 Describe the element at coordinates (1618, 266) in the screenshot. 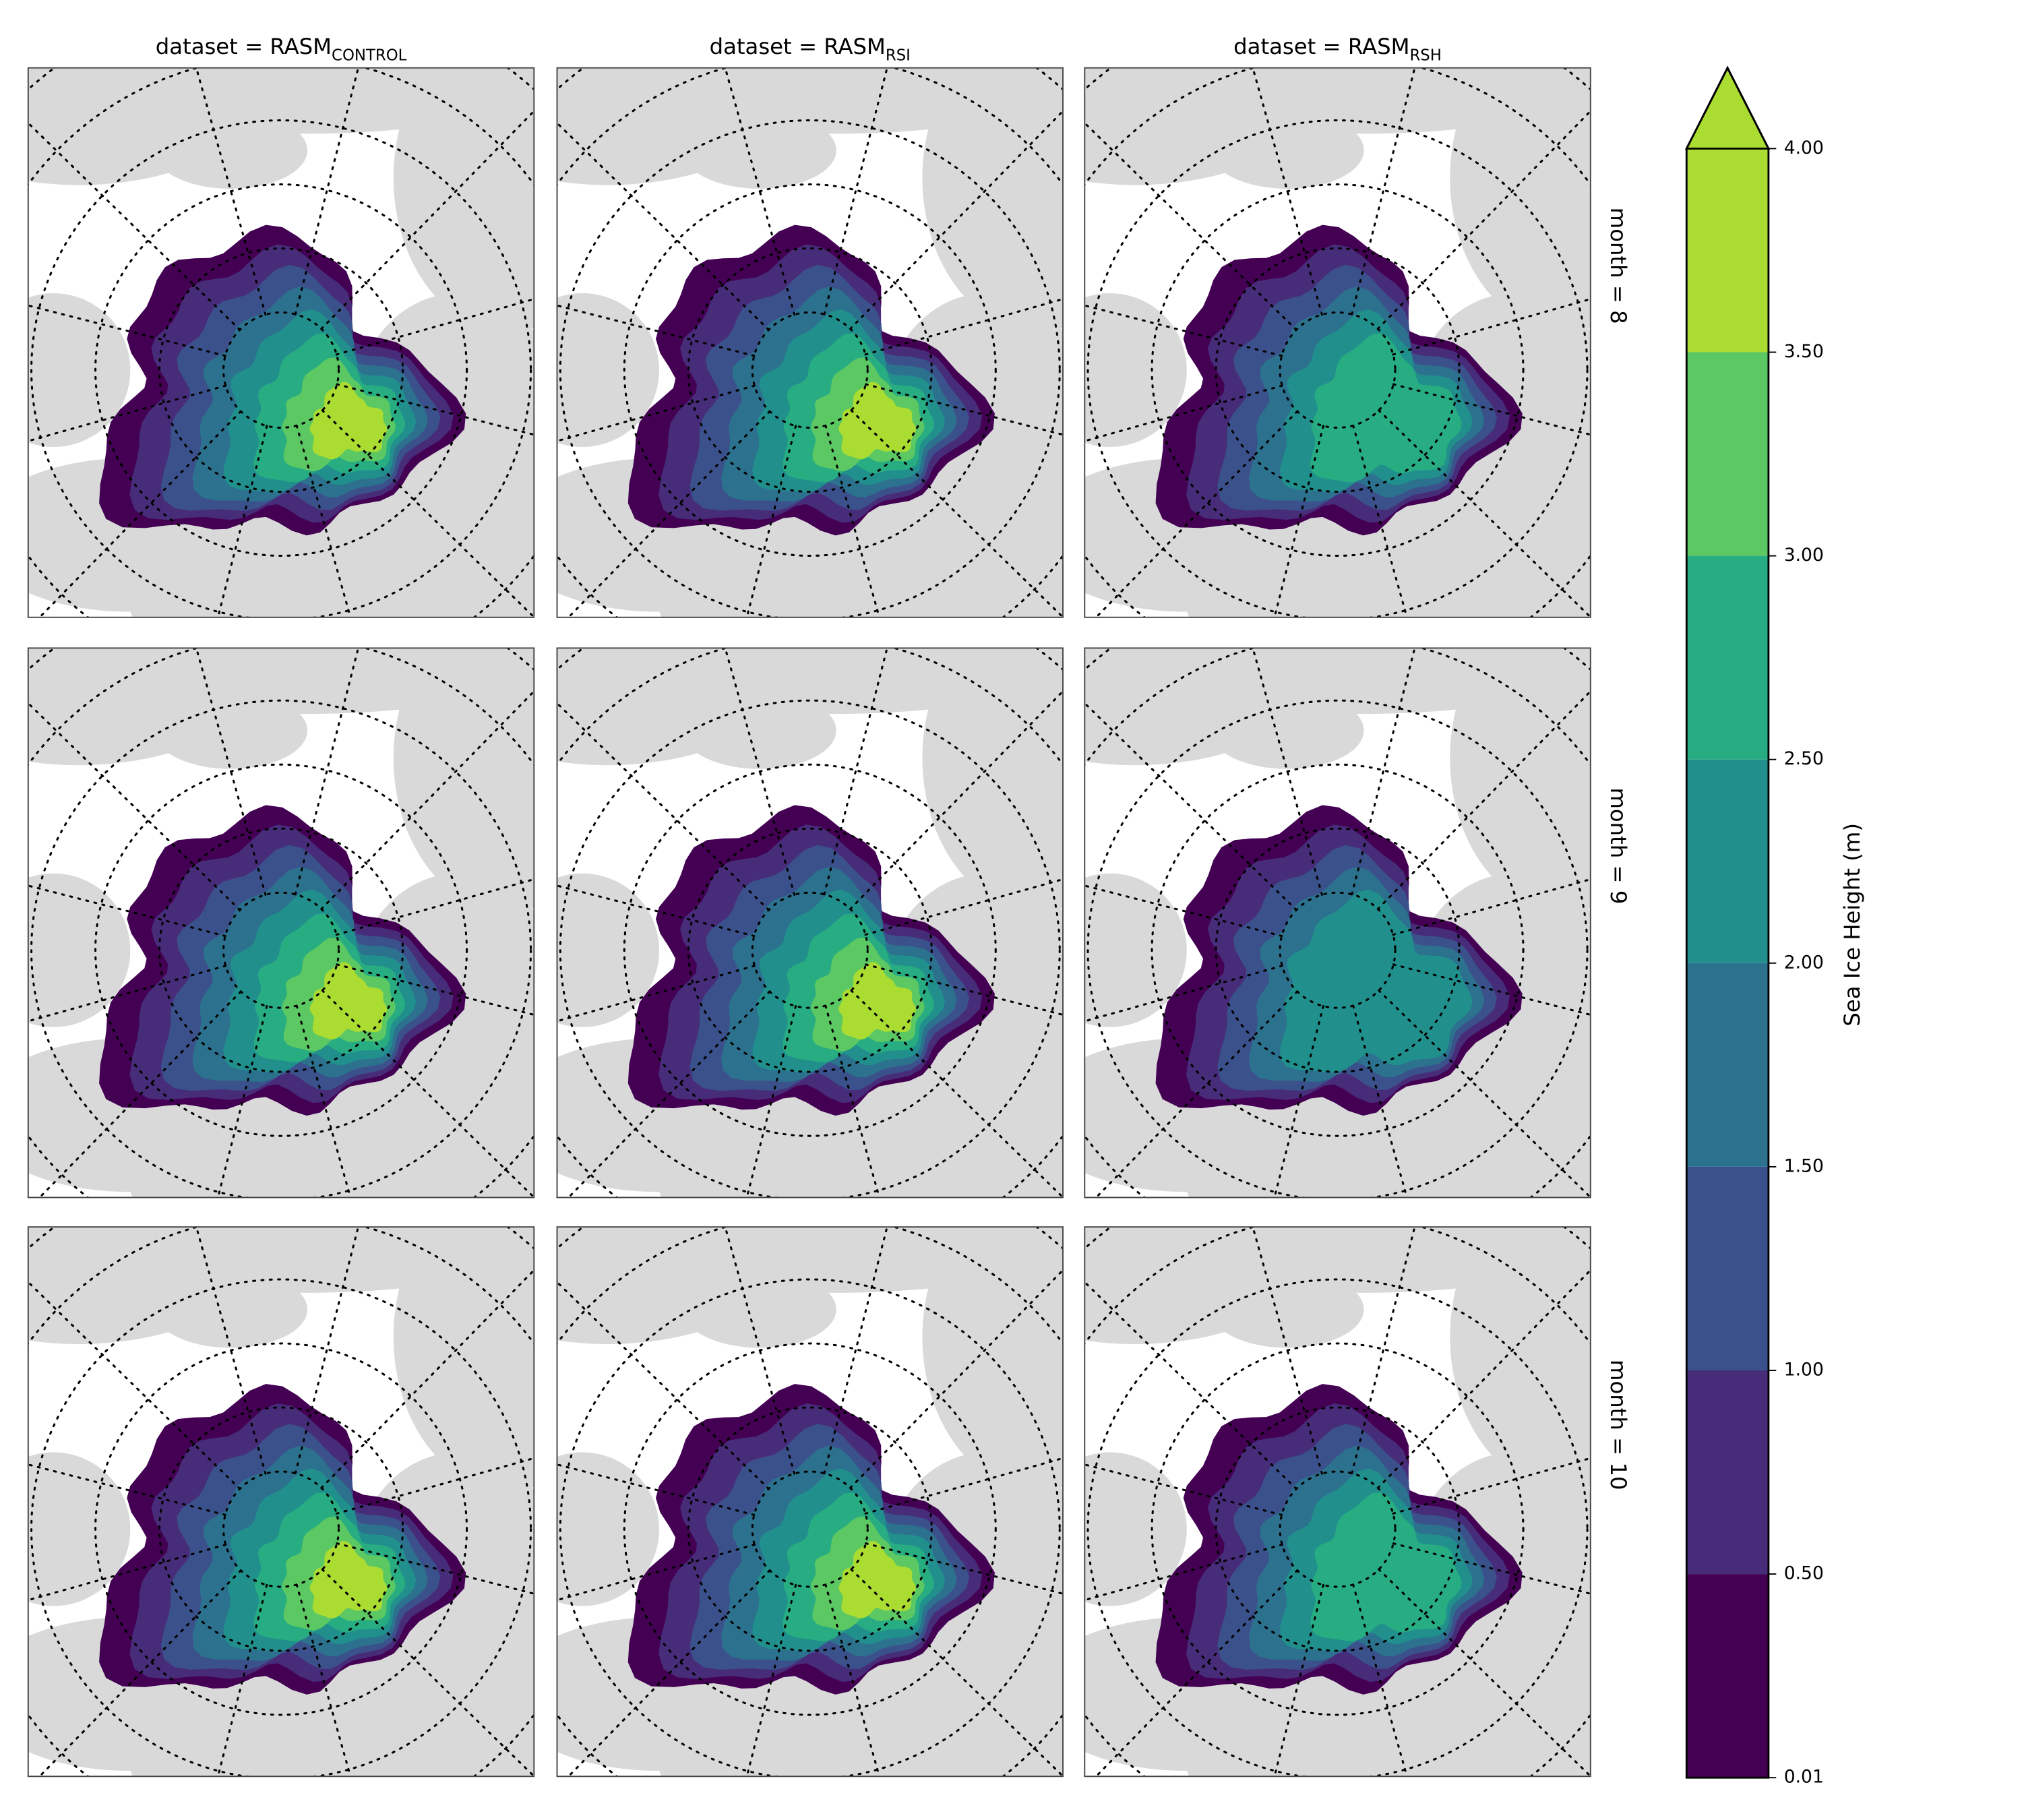

I see `row-title: month = 8` at that location.